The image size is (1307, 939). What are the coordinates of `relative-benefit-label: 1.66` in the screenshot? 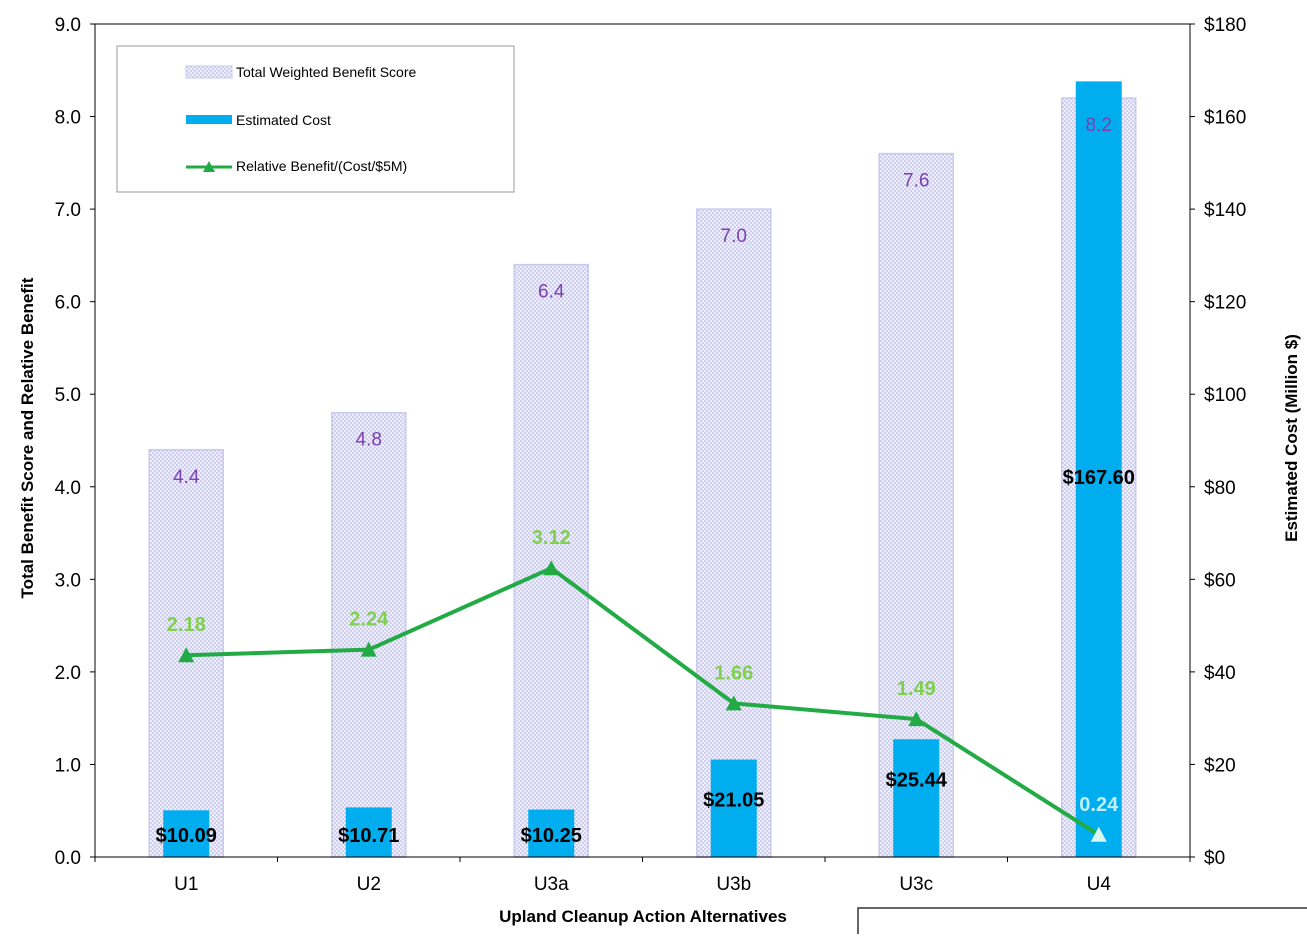 It's located at (733, 673).